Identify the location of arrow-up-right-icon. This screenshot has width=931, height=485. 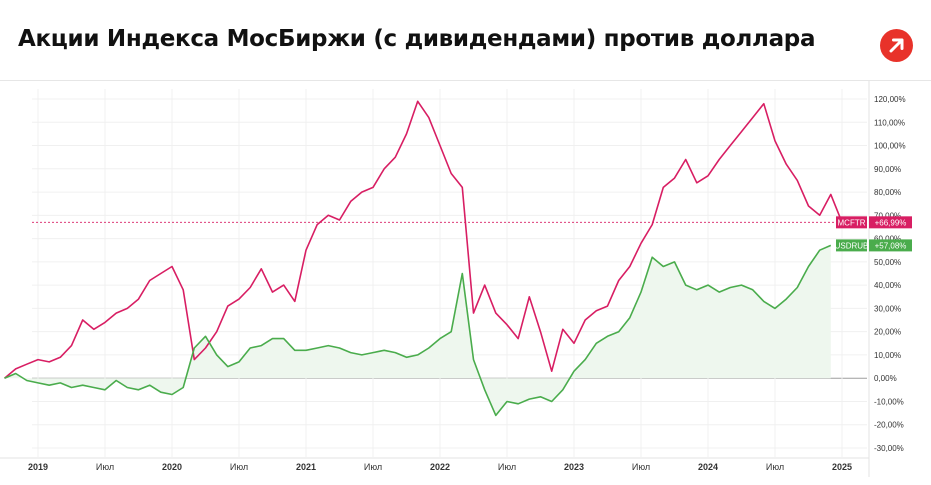
(896, 45).